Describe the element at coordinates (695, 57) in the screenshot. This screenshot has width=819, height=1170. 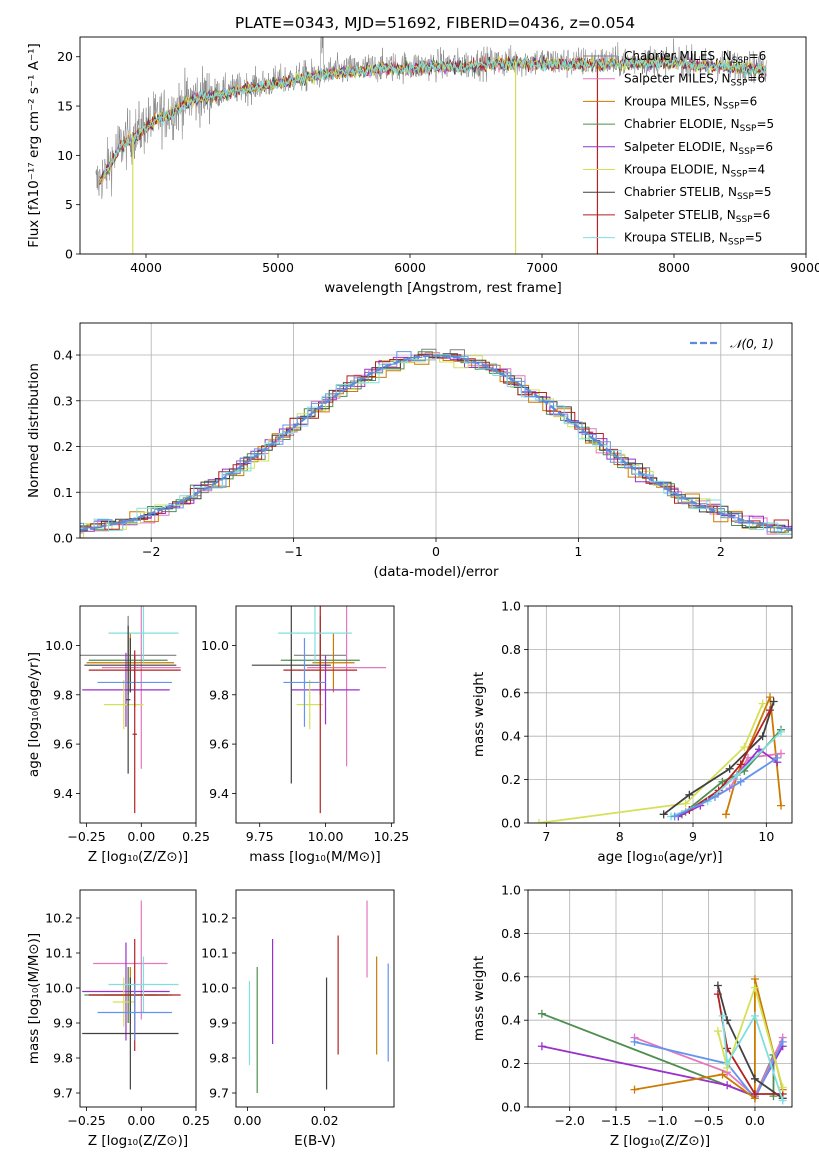
I see `legend-label: Chabrier MILES, NSSP=6` at that location.